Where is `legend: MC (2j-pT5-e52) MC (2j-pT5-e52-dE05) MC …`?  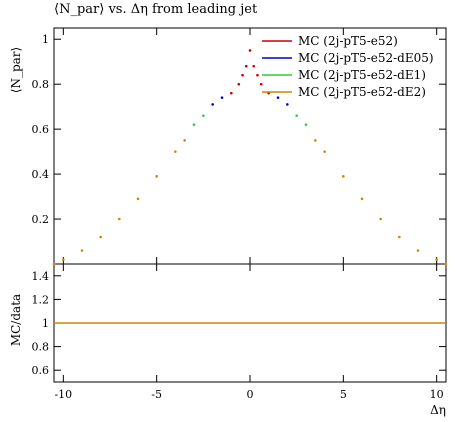 legend: MC (2j-pT5-e52) MC (2j-pT5-e52-dE05) MC … is located at coordinates (348, 66).